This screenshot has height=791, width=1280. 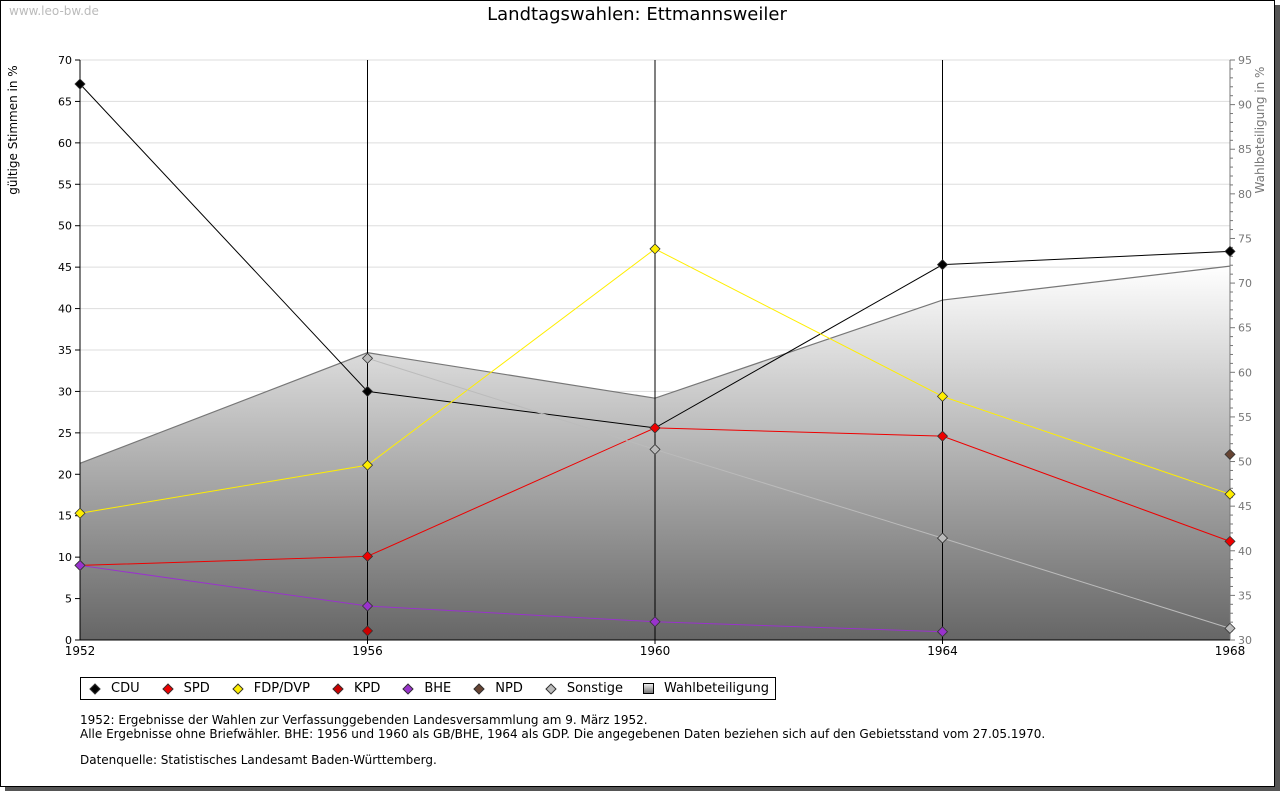 I want to click on legend-item-fdpdvp: FDP/DVP, so click(x=270, y=688).